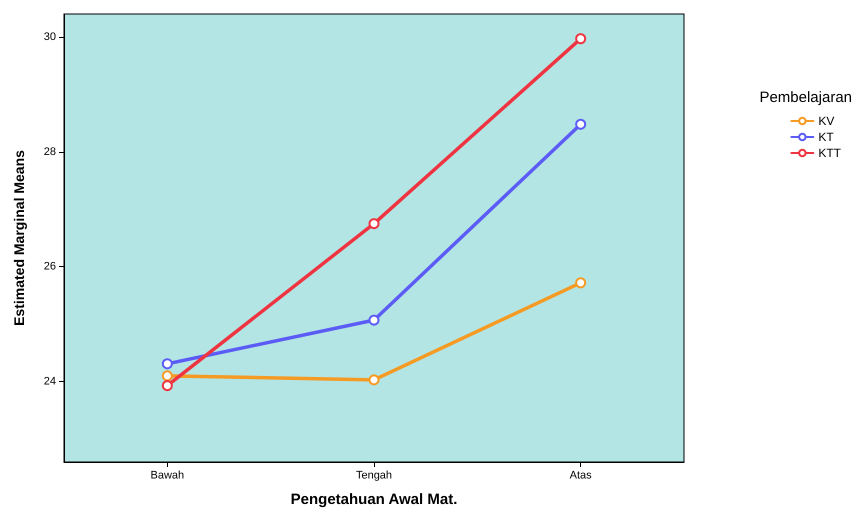  Describe the element at coordinates (50, 36) in the screenshot. I see `y-tick-label: 30` at that location.